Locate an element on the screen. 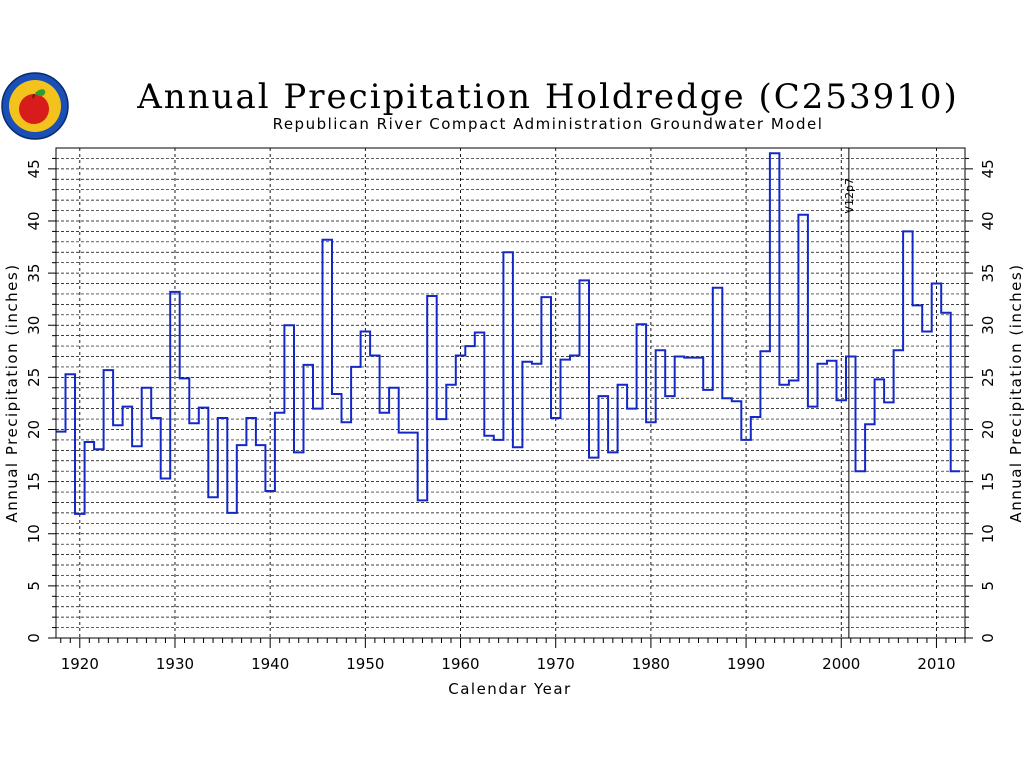 The width and height of the screenshot is (1024, 768). x-tick-label: 2010 is located at coordinates (936, 664).